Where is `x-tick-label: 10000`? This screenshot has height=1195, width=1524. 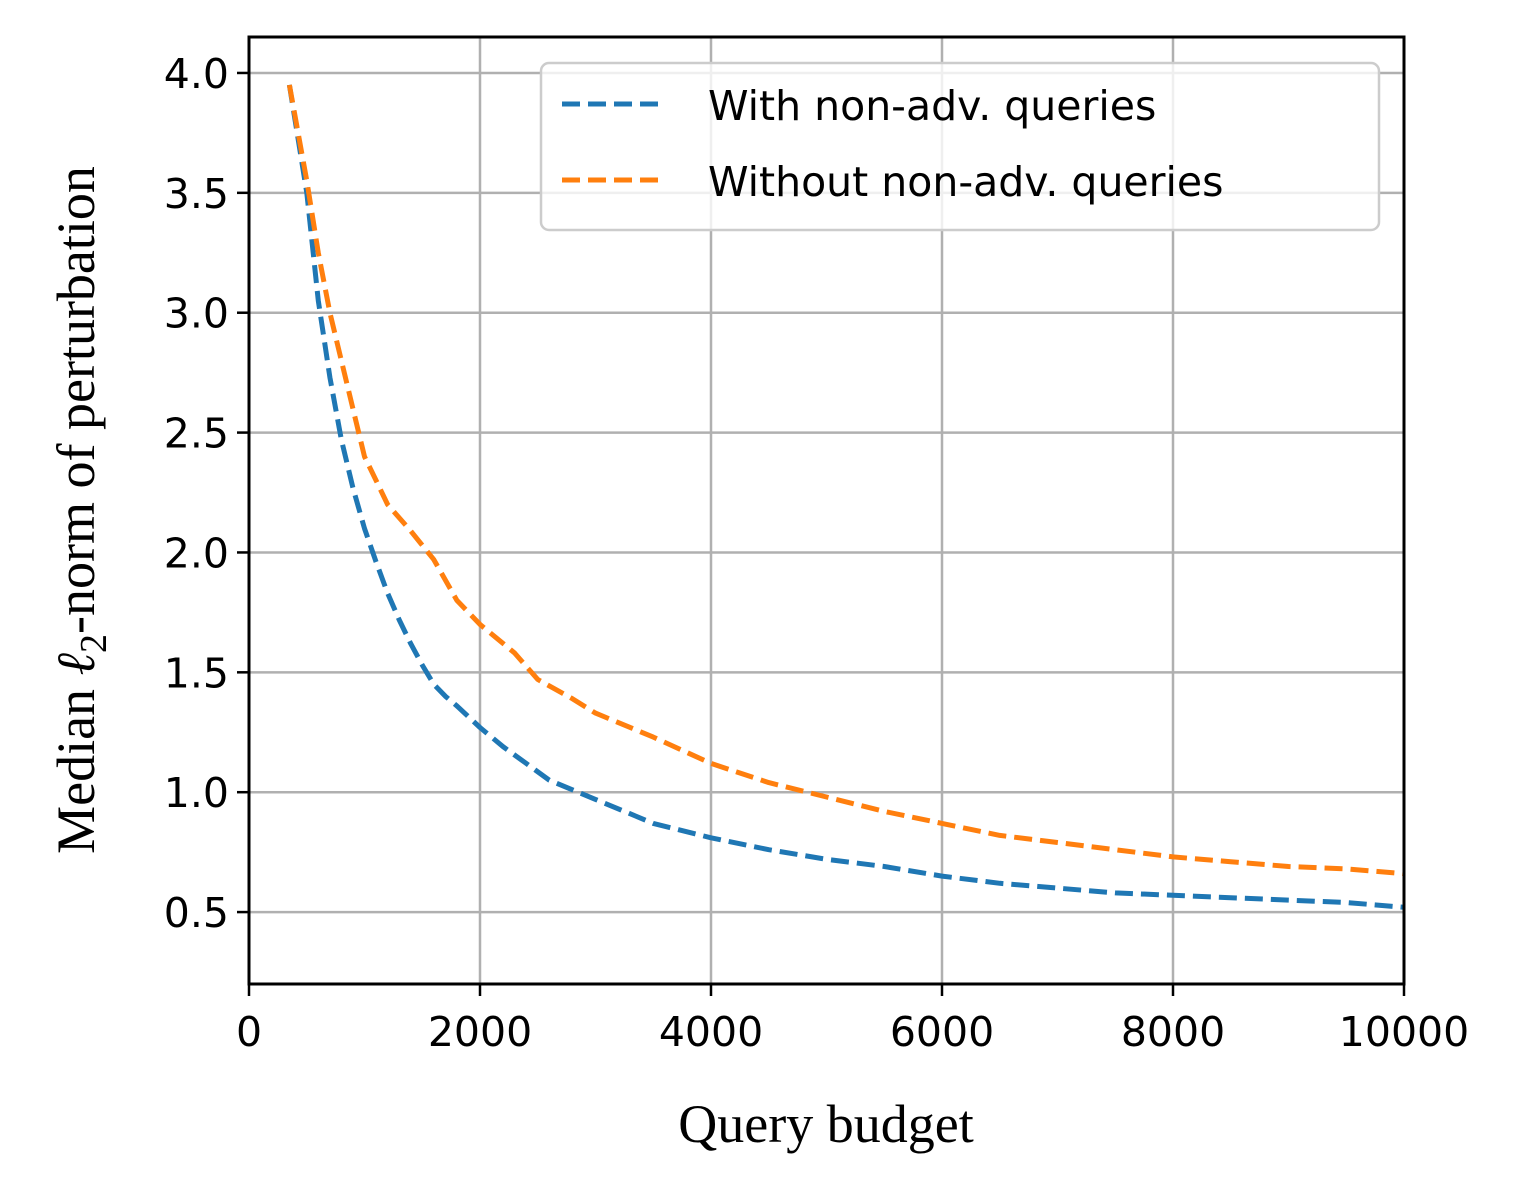 x-tick-label: 10000 is located at coordinates (1404, 1032).